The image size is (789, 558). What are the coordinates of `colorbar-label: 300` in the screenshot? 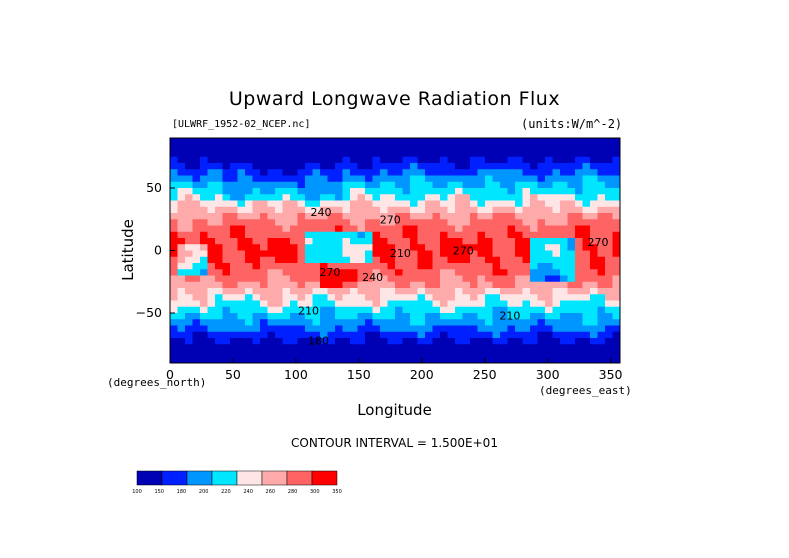 It's located at (315, 492).